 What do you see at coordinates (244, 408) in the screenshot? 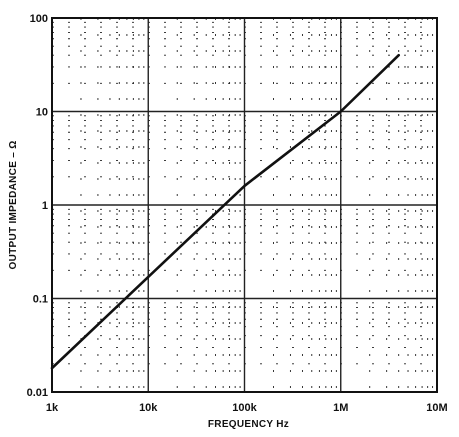
I see `x-tick-label: 100k` at bounding box center [244, 408].